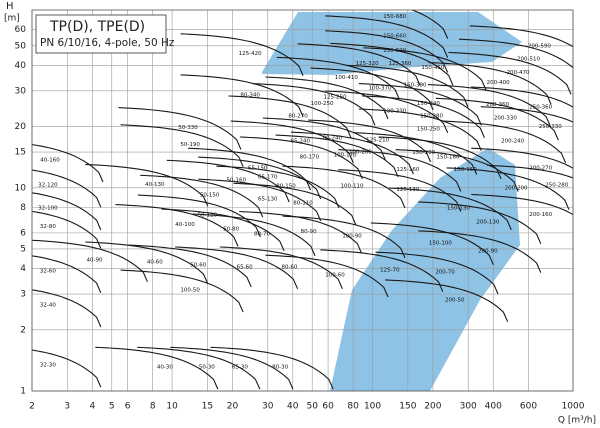 The height and width of the screenshot is (428, 600). I want to click on x-tick-label: 100, so click(372, 407).